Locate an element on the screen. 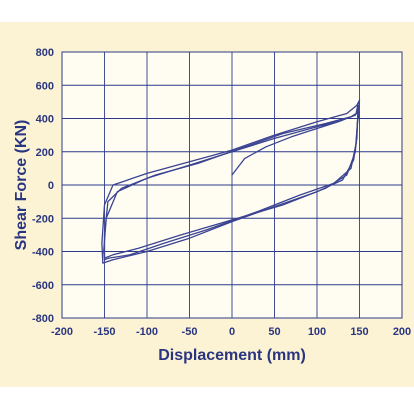  y-tick-label: 200 is located at coordinates (45, 153).